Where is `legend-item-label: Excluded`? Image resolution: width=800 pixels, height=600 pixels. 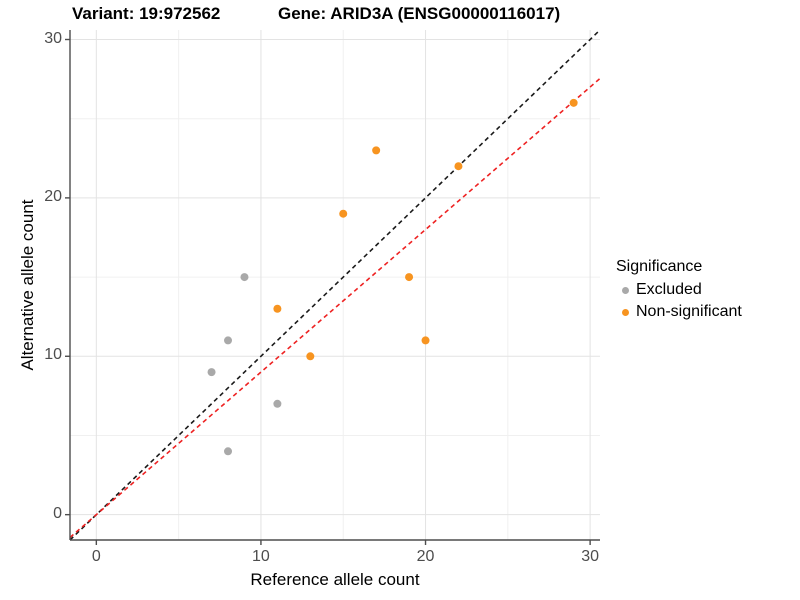
legend-item-label: Excluded is located at coordinates (669, 289).